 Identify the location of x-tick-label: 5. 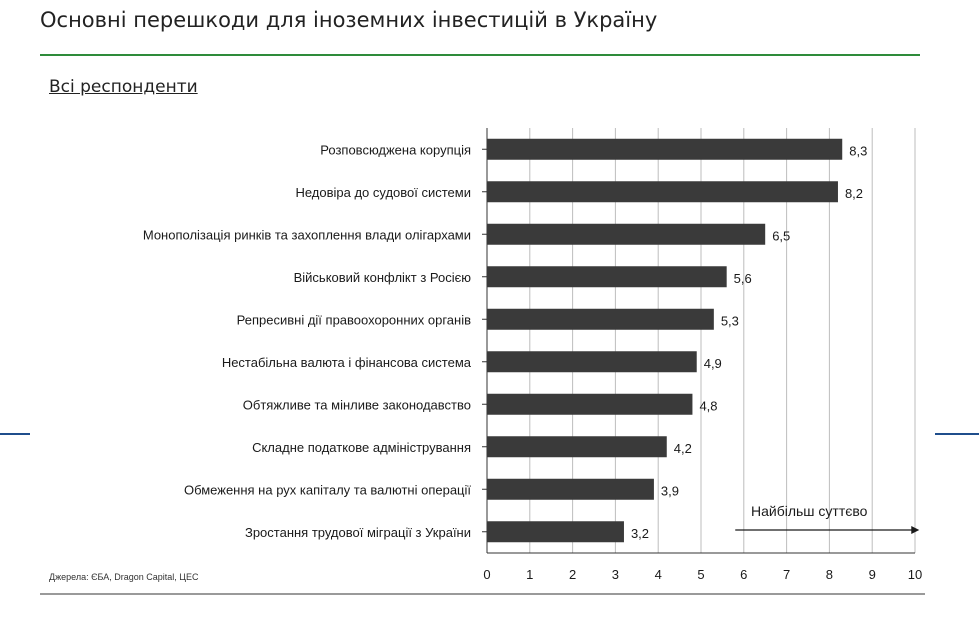
(700, 574).